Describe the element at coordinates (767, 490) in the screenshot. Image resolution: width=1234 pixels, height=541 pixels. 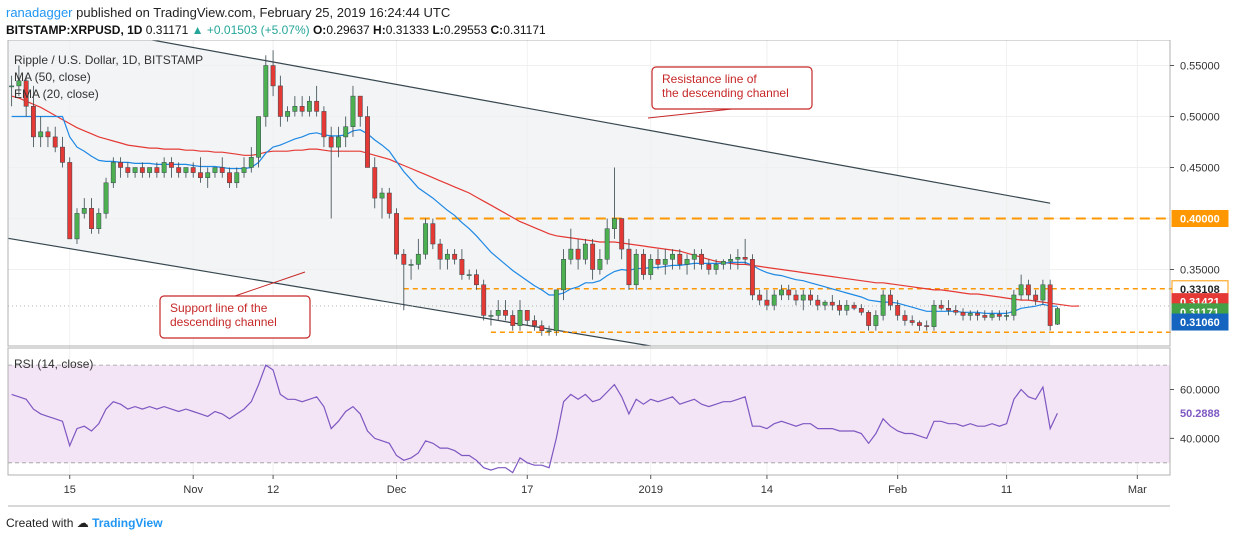
I see `x-tick-label: 14` at that location.